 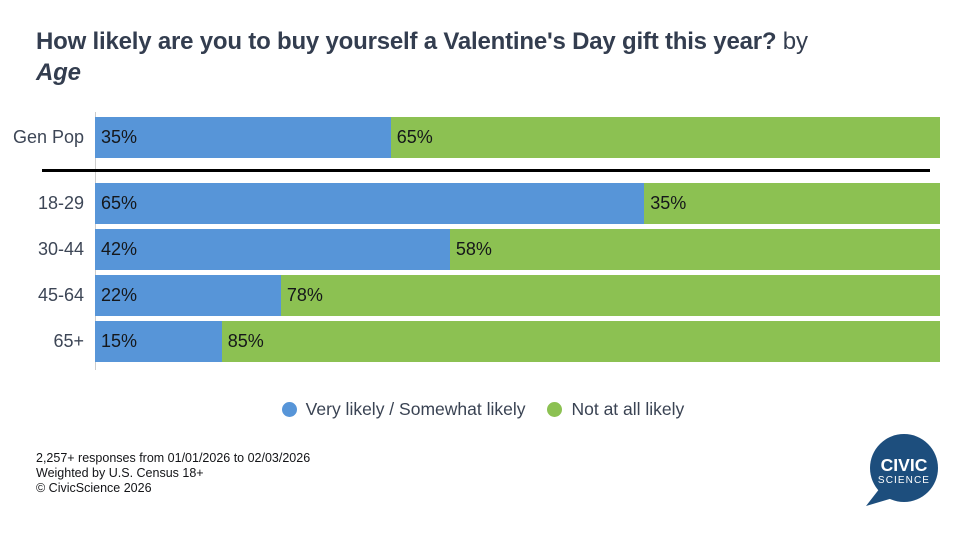 I want to click on genpop-divider, so click(x=486, y=170).